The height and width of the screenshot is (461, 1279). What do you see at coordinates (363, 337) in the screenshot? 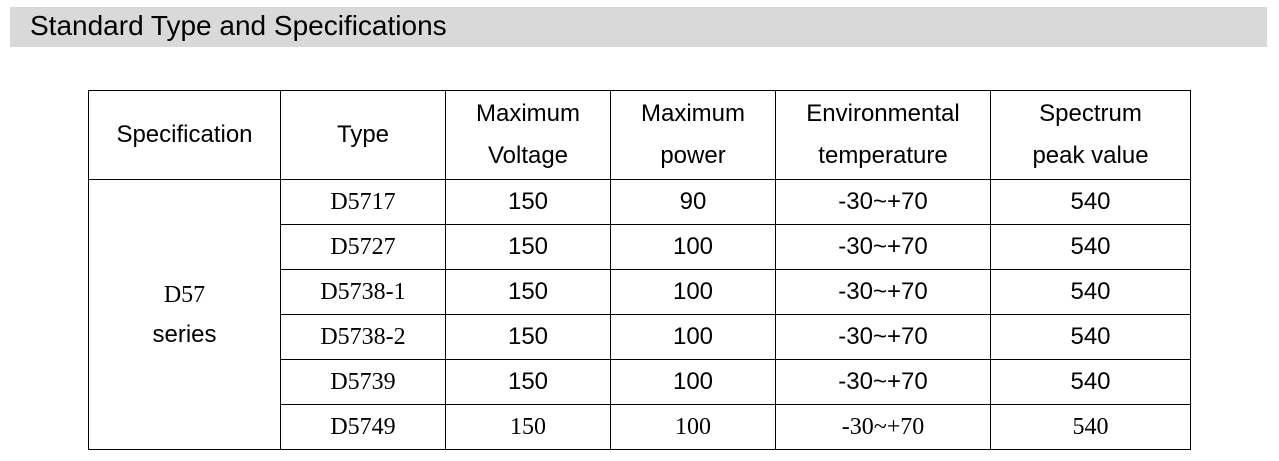
I see `cell: D5738-2` at bounding box center [363, 337].